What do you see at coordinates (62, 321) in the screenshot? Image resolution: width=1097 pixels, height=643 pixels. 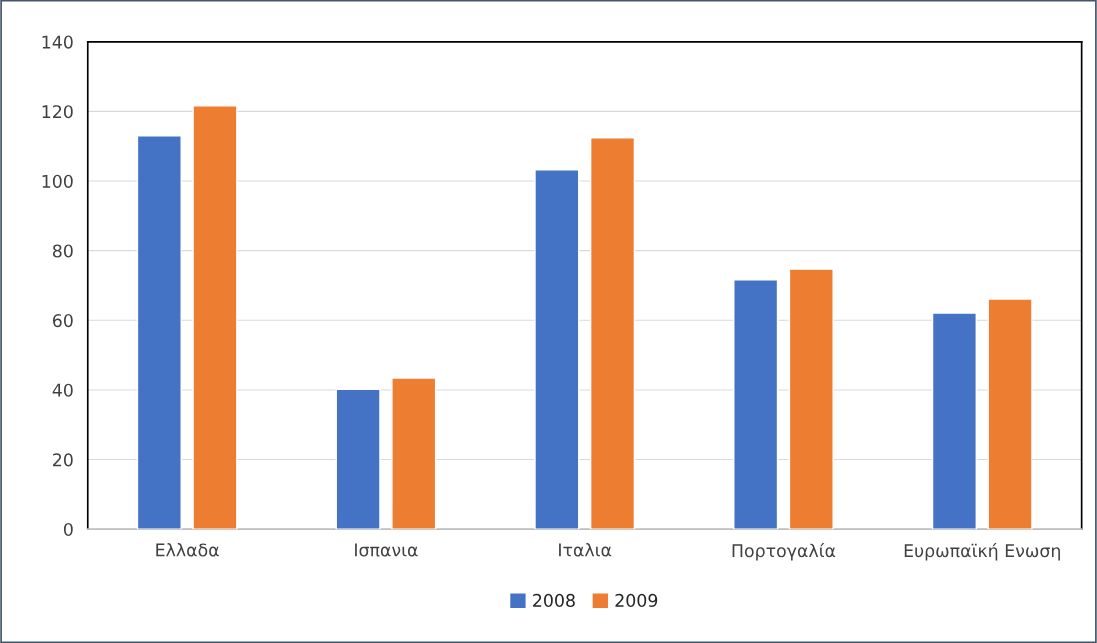 I see `y-tick-label: 60` at bounding box center [62, 321].